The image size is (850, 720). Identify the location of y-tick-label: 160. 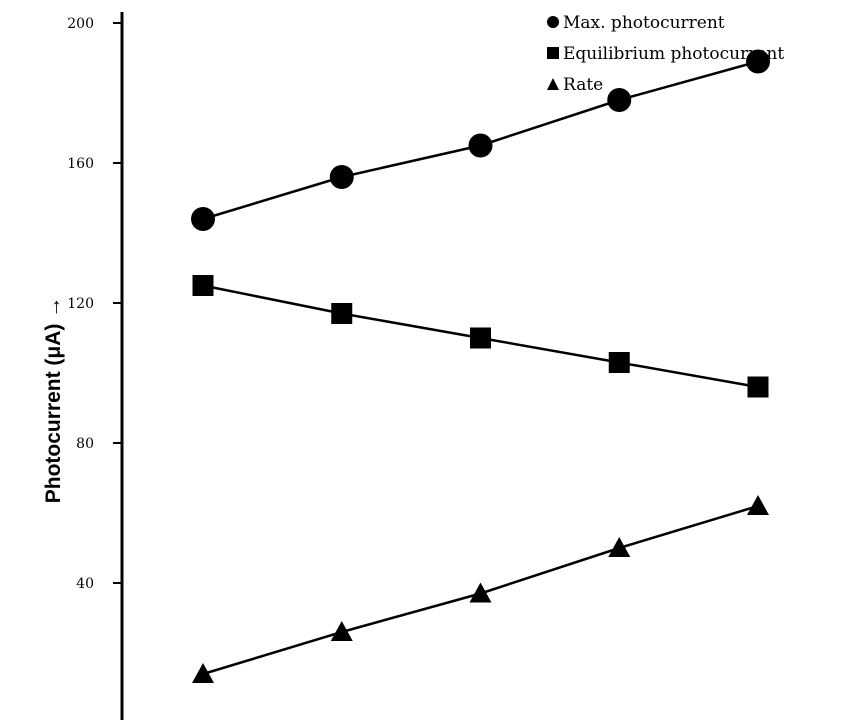
(80, 164).